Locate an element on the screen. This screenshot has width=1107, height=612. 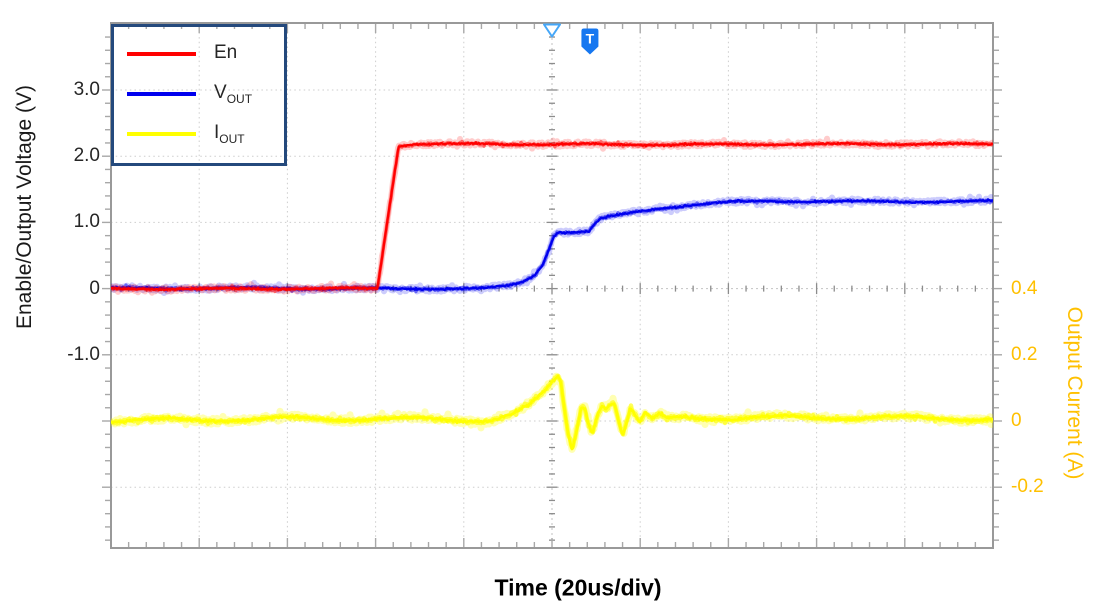
trigger-markers: T is located at coordinates (571, 39).